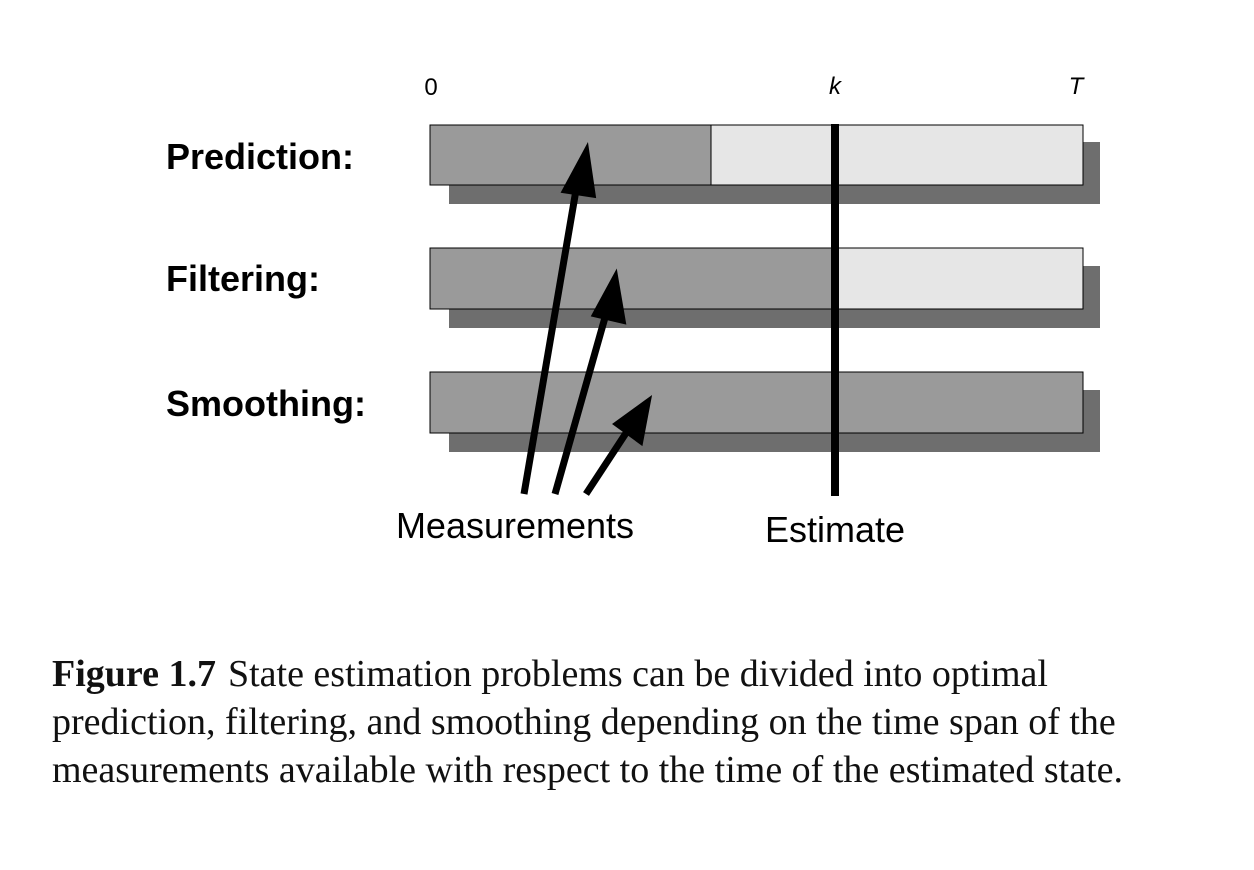 This screenshot has height=870, width=1254. Describe the element at coordinates (260, 156) in the screenshot. I see `row-label: Prediction:` at that location.